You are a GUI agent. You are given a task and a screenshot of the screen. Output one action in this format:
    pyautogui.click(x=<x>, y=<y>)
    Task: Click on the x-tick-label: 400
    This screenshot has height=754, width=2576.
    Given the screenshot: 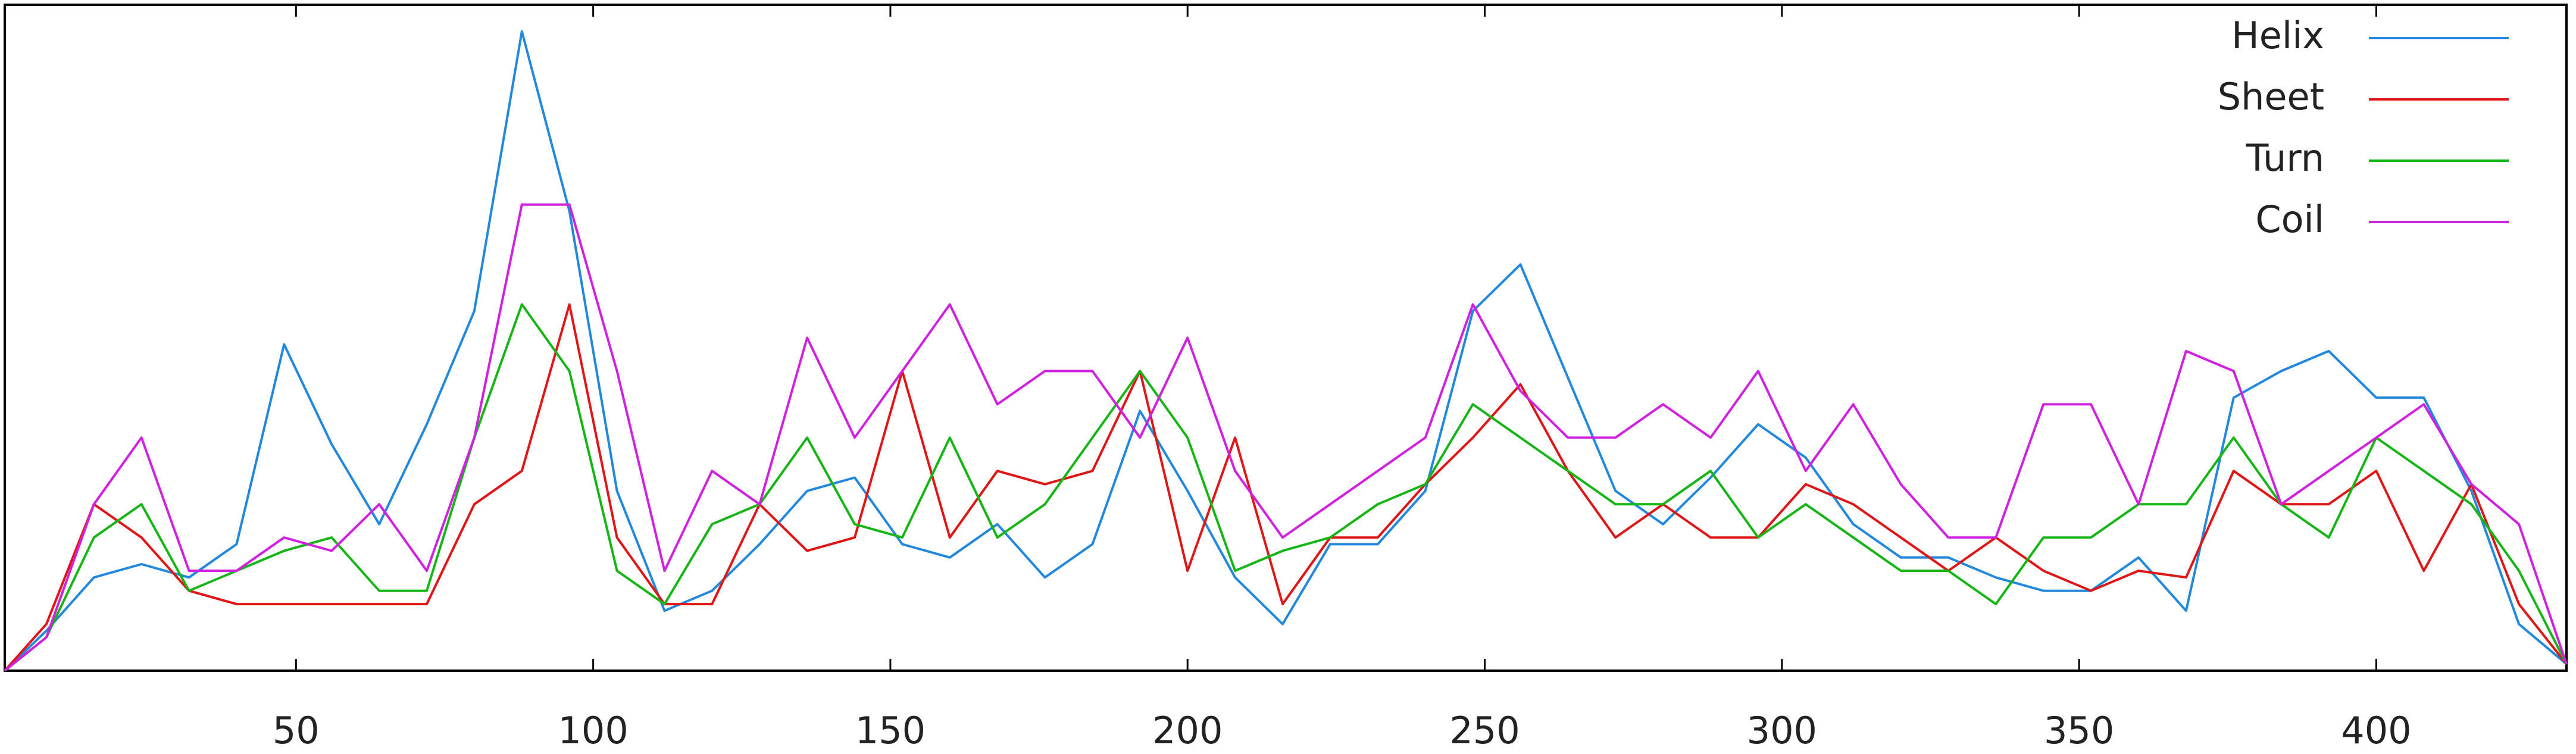 What is the action you would take?
    pyautogui.click(x=2376, y=730)
    